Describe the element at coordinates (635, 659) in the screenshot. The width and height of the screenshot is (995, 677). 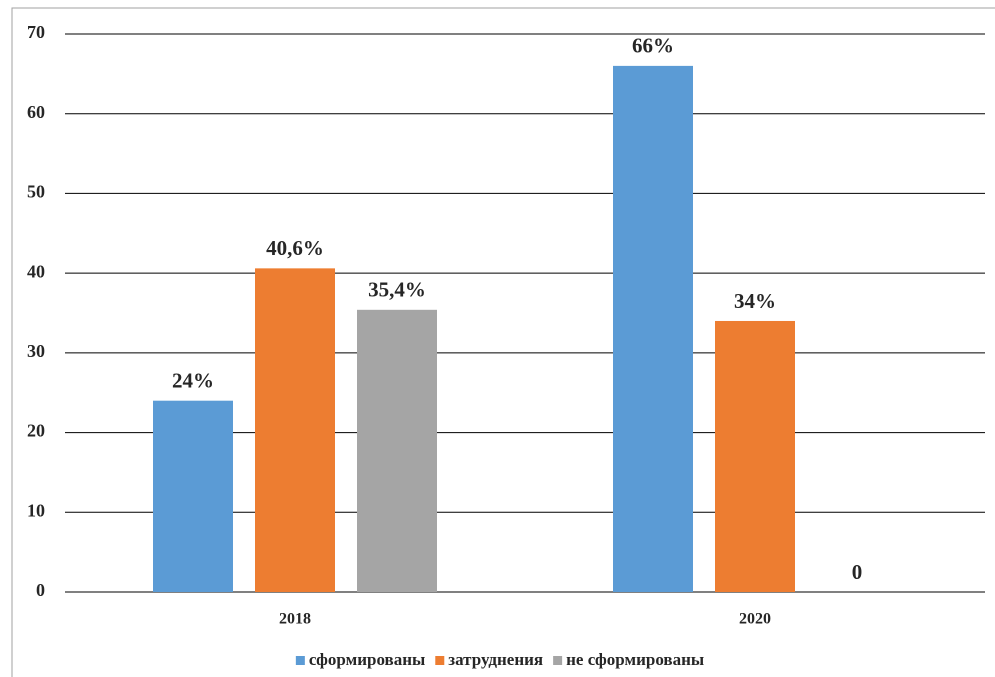
I see `legend-label: не сформированы` at that location.